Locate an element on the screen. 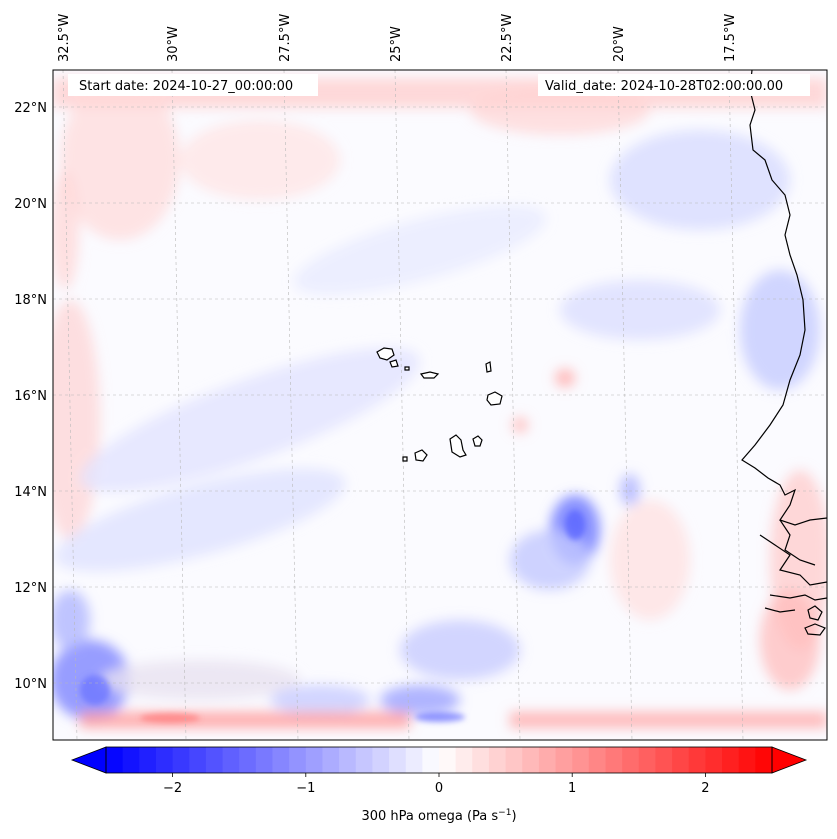 This screenshot has height=839, width=837. lat-label-16n: 16°N is located at coordinates (30, 396).